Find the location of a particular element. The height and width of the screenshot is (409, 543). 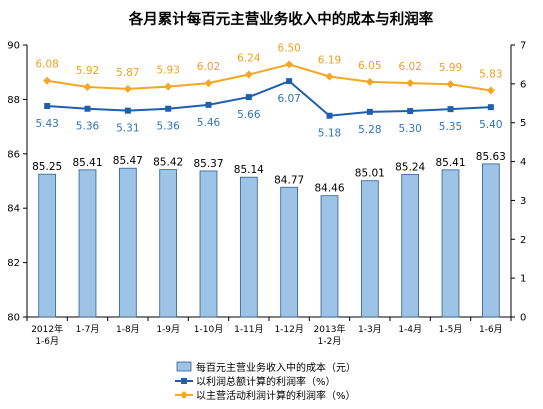

cost-bar-label: 84.46 is located at coordinates (329, 189).